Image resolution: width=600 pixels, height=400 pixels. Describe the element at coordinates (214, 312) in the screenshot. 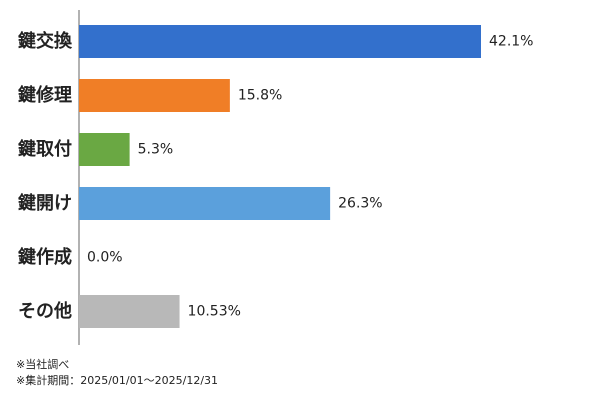

I see `value-label: 10.53%` at that location.